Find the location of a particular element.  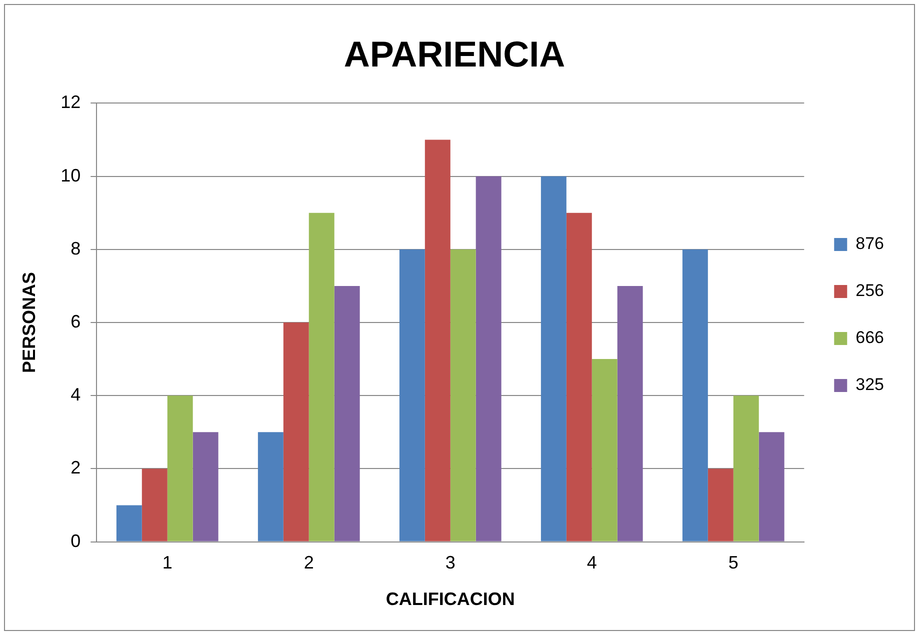

legend-label: 325 is located at coordinates (870, 384).